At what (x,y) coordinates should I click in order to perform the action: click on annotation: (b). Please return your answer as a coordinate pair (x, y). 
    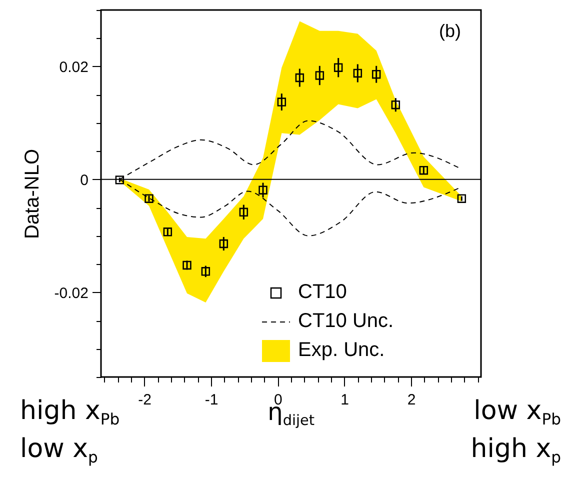
    Looking at the image, I should click on (450, 31).